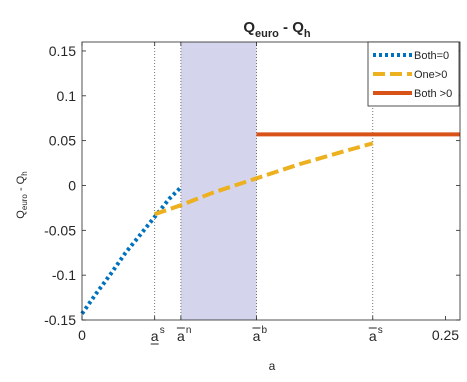 This screenshot has width=467, height=382. Describe the element at coordinates (24, 173) in the screenshot. I see `ylabel-sub2: h` at that location.